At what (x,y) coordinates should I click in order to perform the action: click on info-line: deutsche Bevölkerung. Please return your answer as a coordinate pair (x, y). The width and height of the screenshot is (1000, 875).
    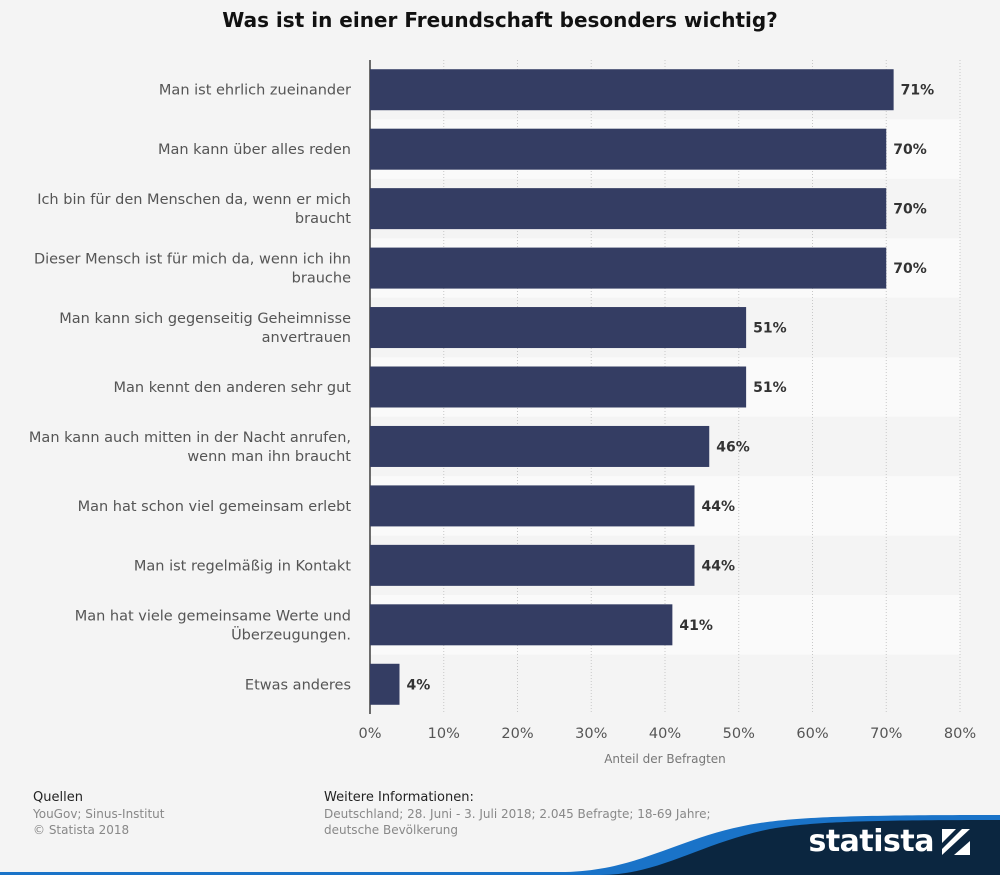
    Looking at the image, I should click on (391, 830).